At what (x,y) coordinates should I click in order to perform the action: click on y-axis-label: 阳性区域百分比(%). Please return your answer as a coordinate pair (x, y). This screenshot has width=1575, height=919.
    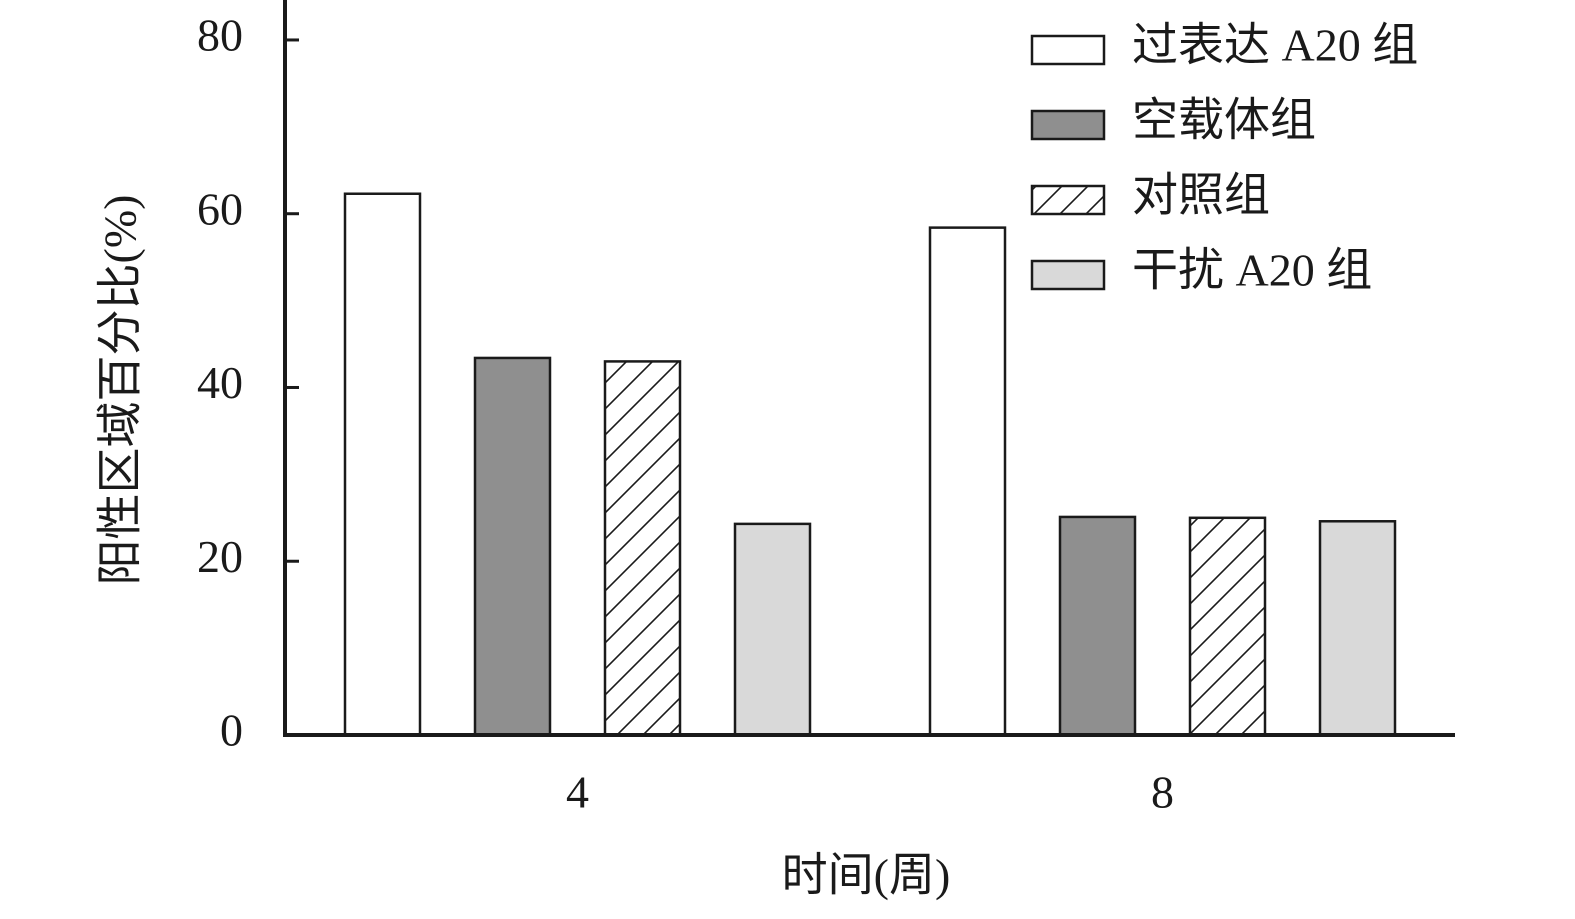
    Looking at the image, I should click on (120, 390).